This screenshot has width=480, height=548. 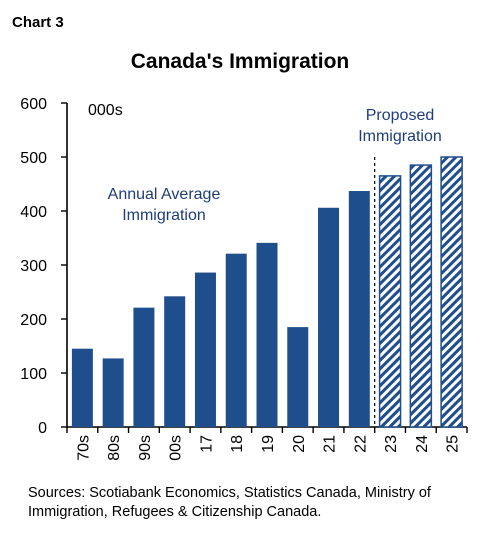 I want to click on x-tick-label: 70s, so click(x=83, y=448).